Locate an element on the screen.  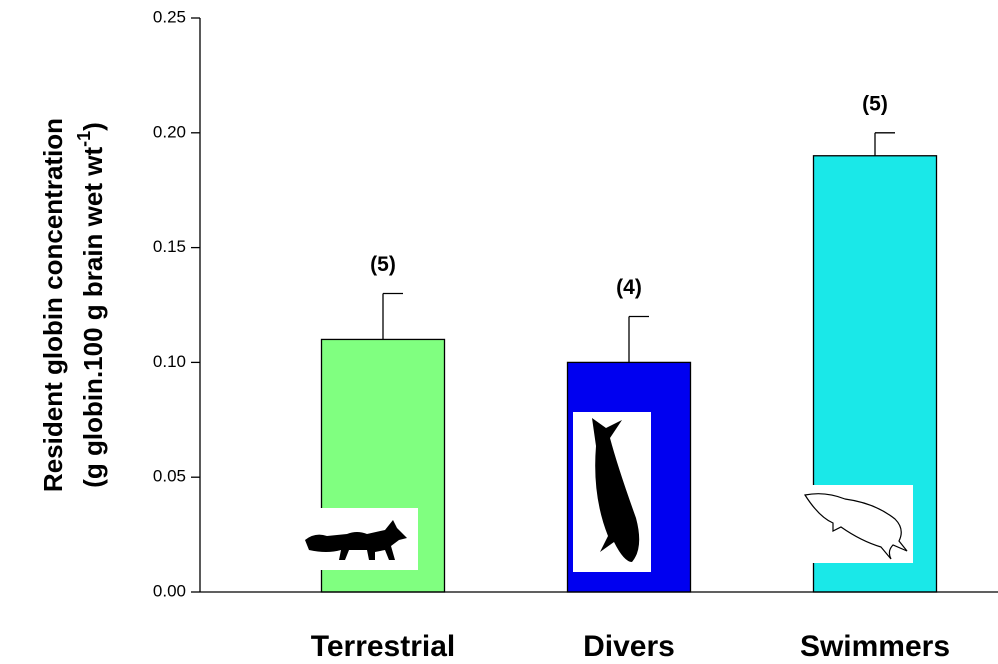
y-tick-label: 0.20 is located at coordinates (169, 131).